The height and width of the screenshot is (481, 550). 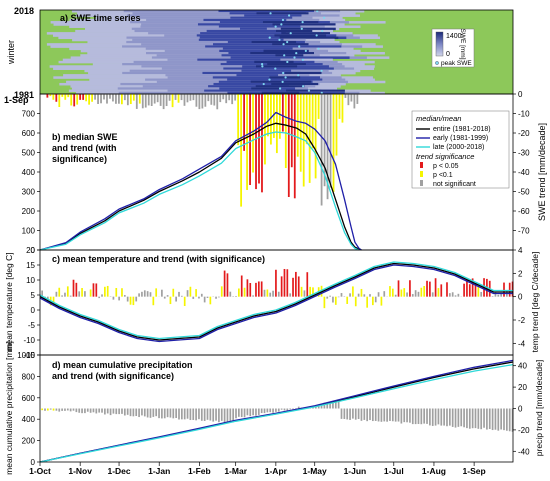 I want to click on peak-swe-legend-marker, so click(x=437, y=63).